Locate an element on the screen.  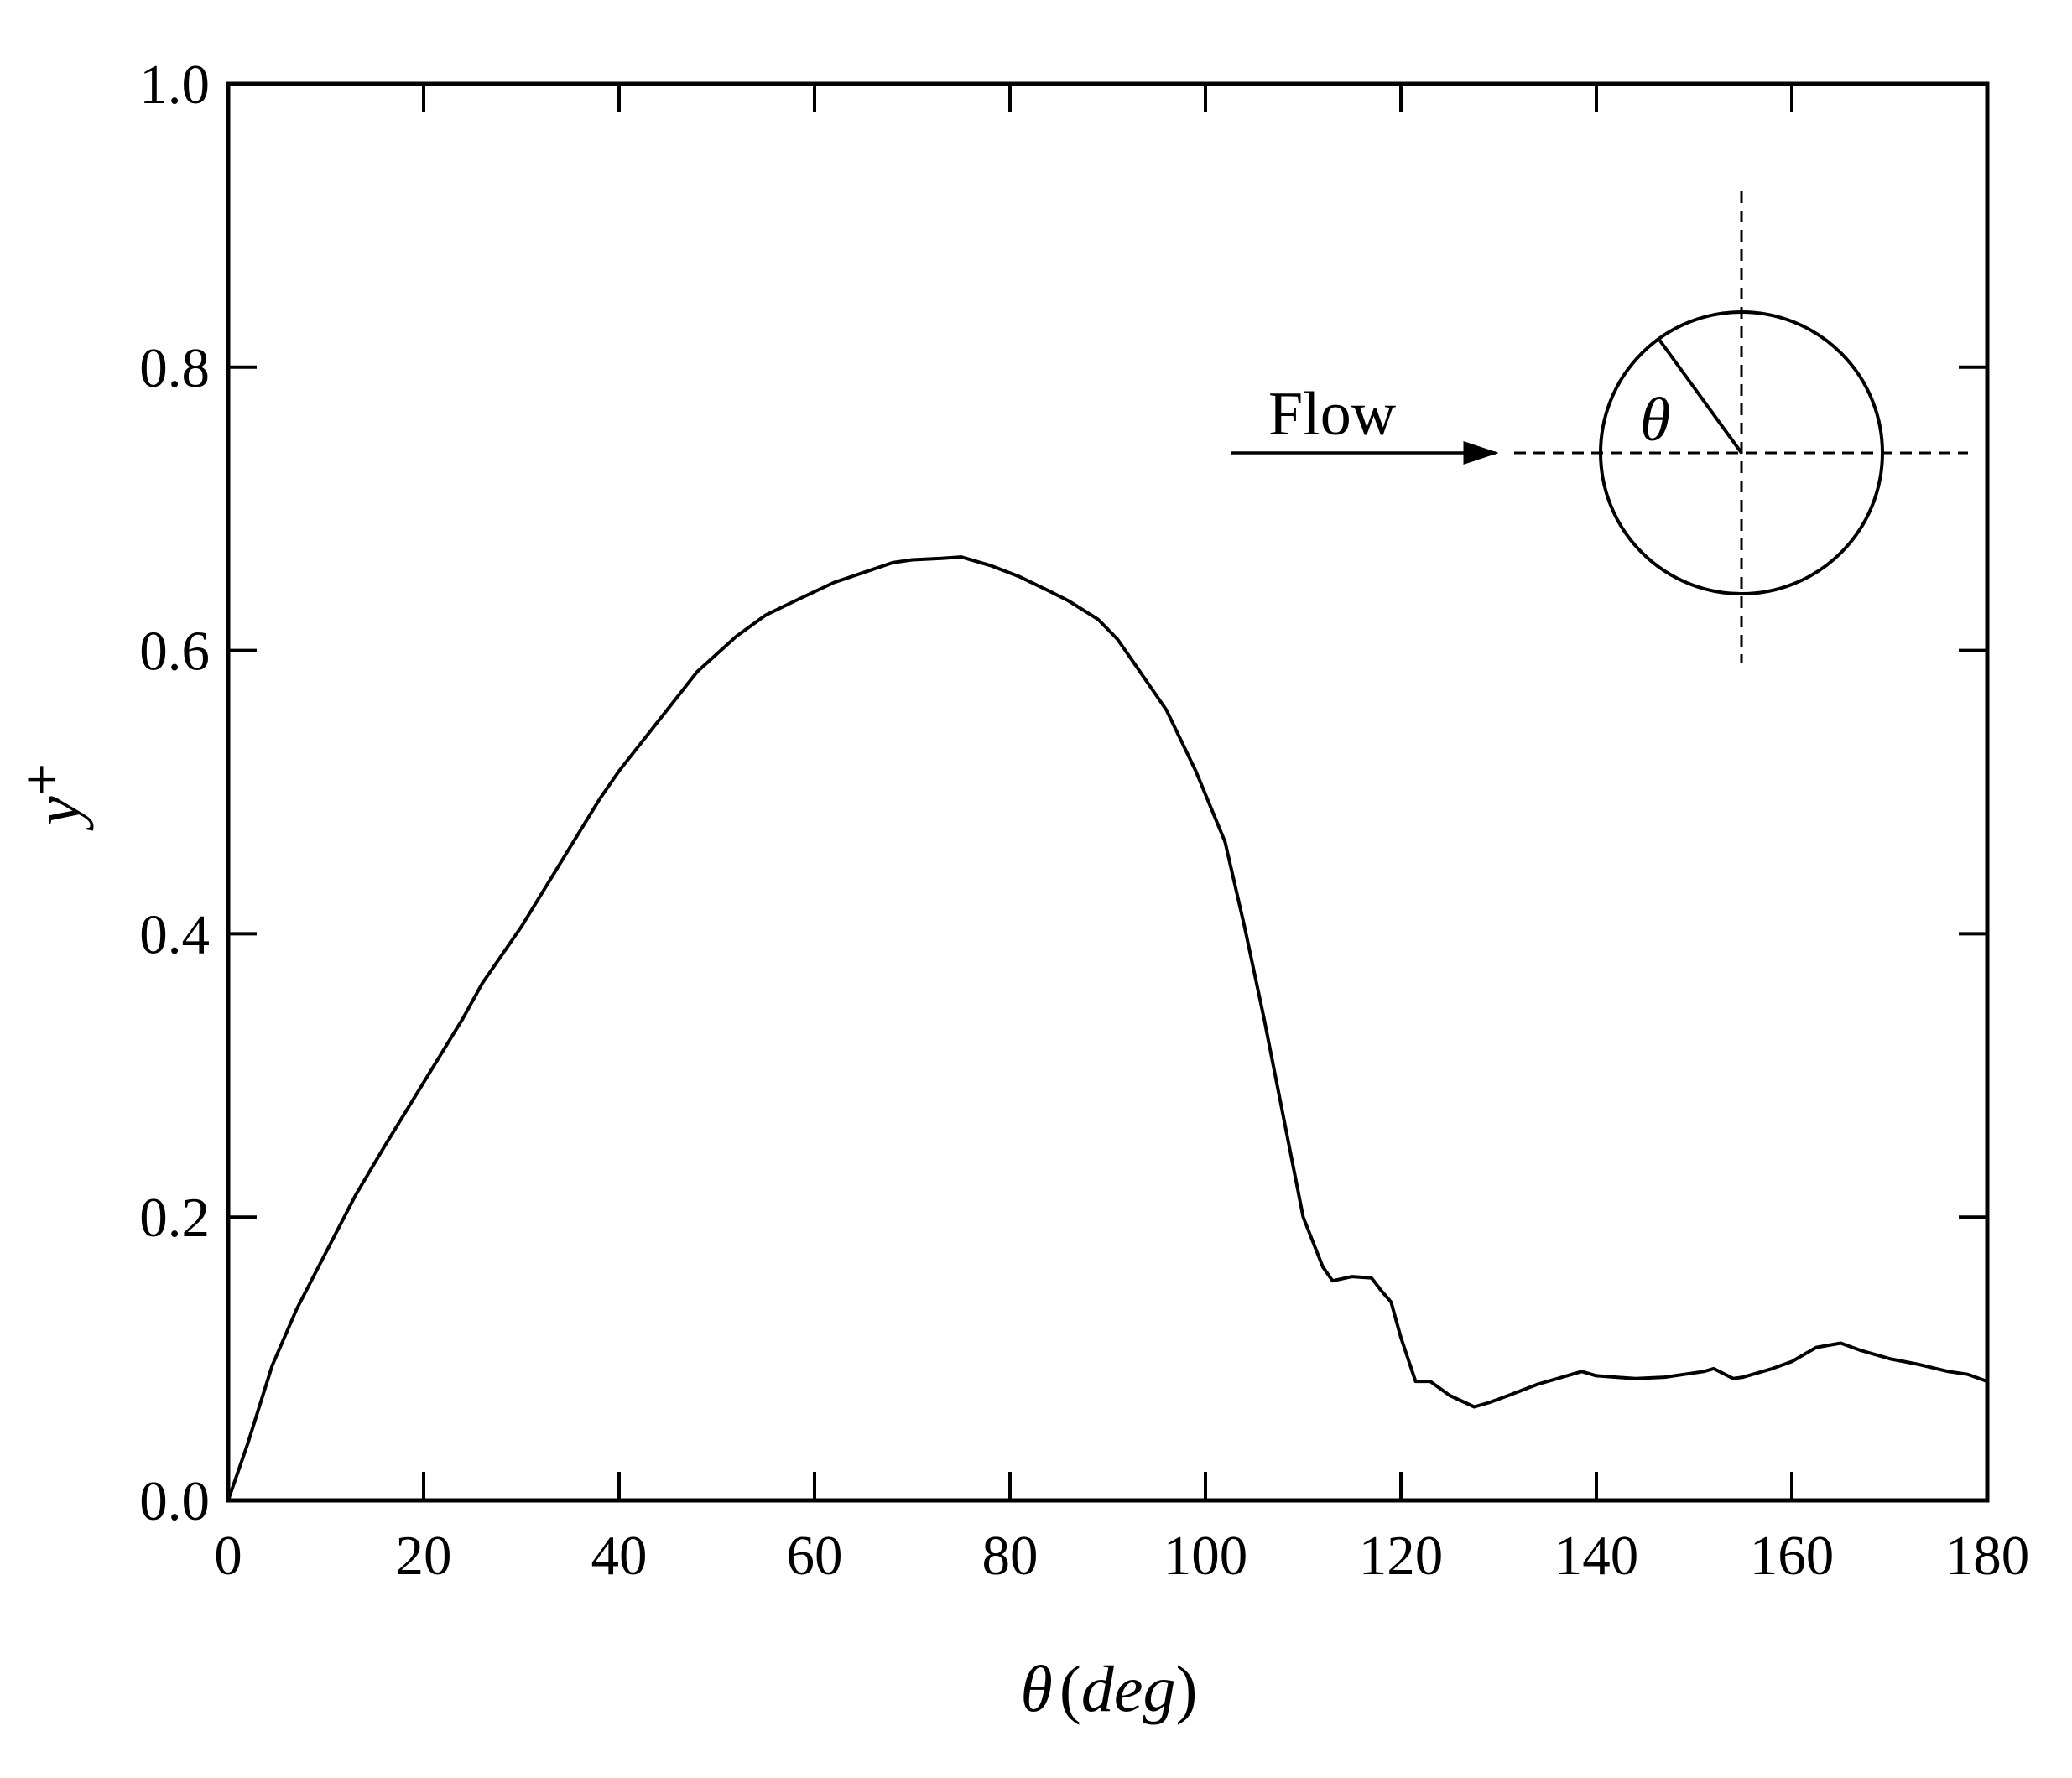
x-axis-title: θ (deg) is located at coordinates (1109, 1688).